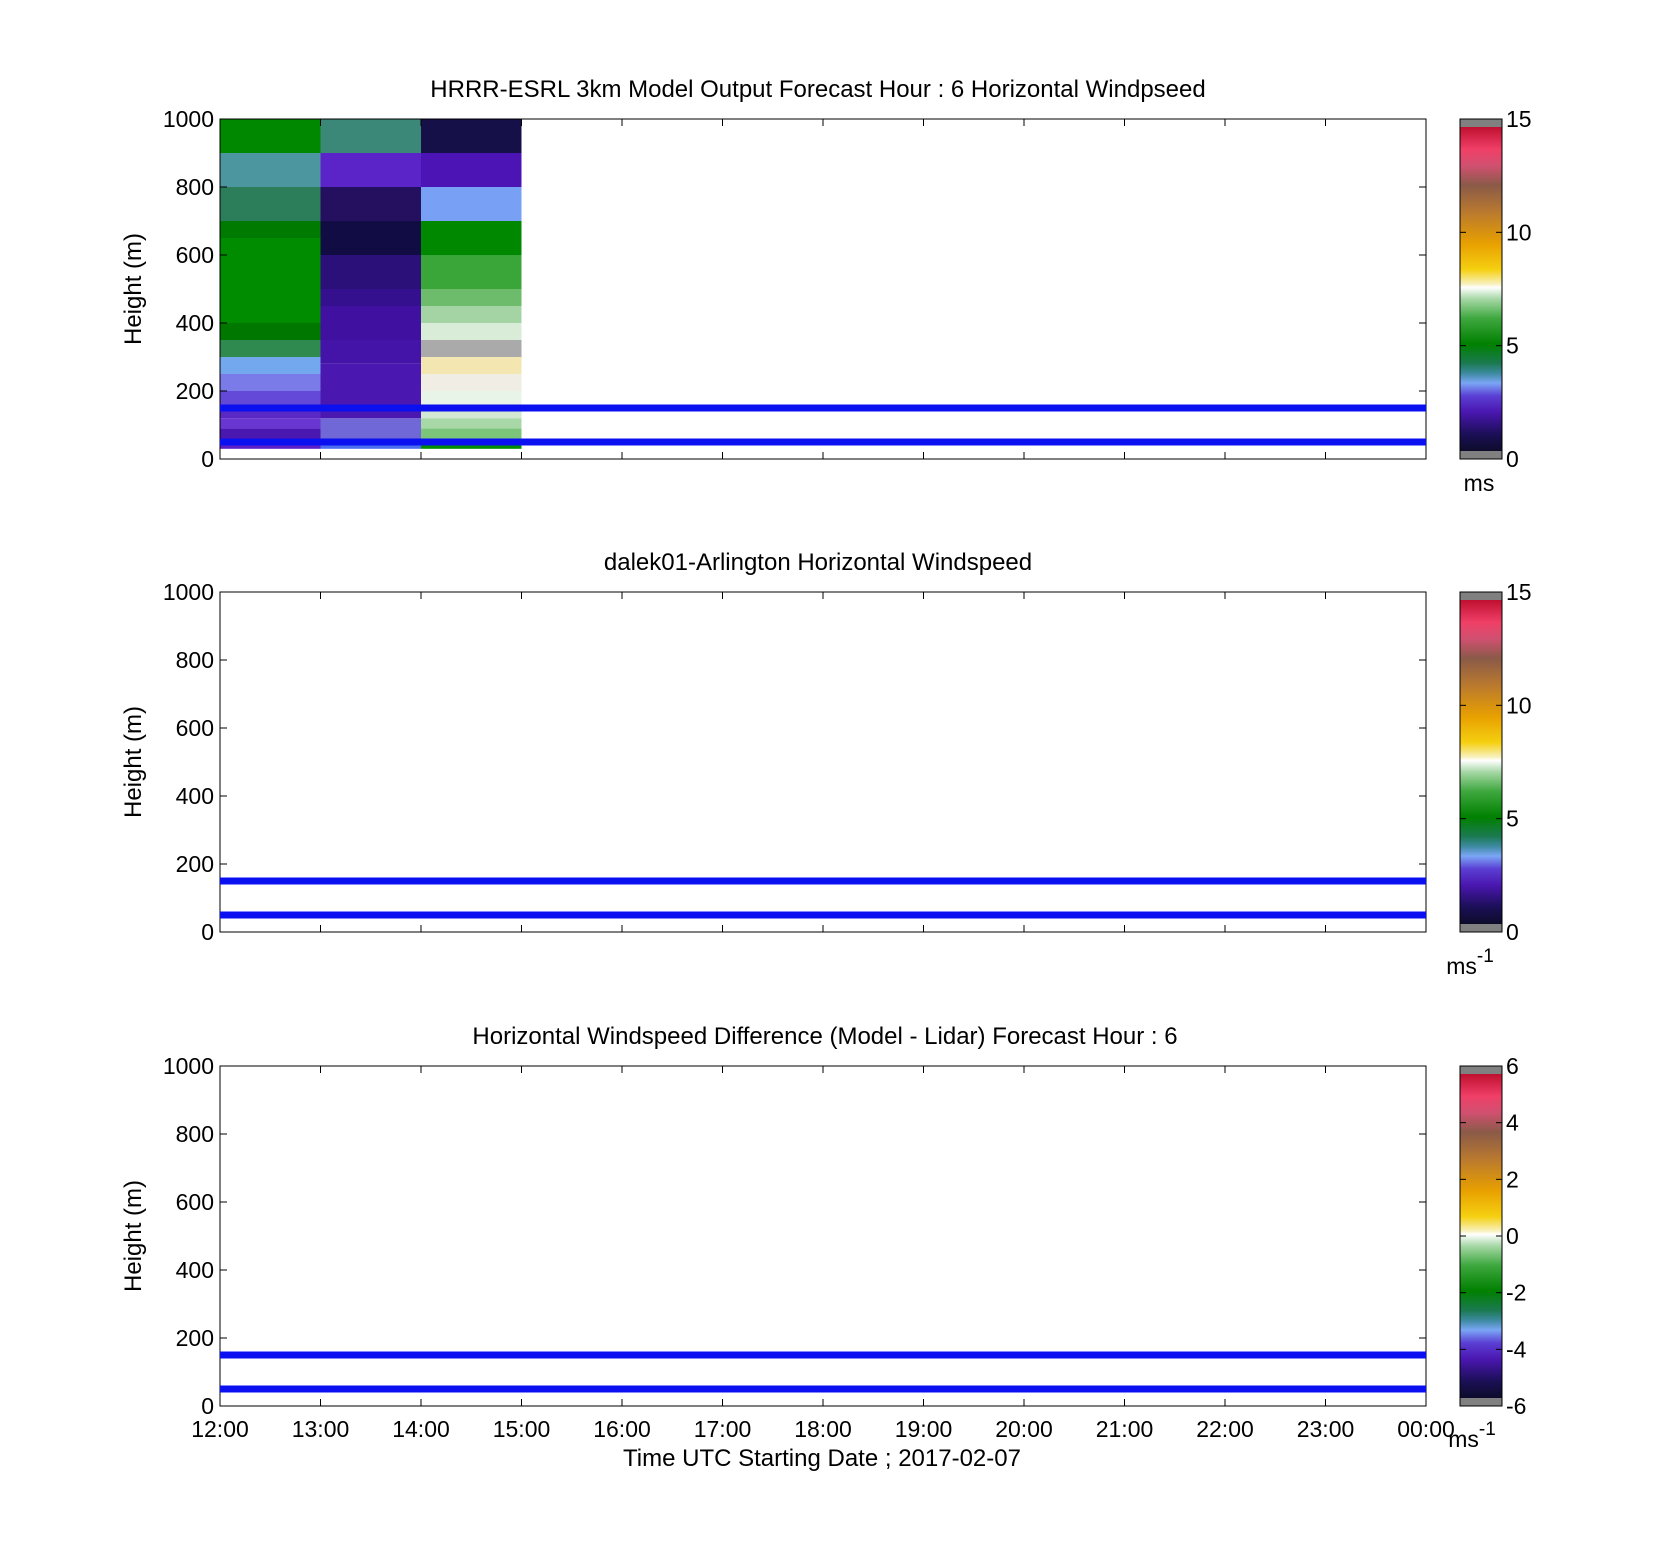 The width and height of the screenshot is (1680, 1561). Describe the element at coordinates (818, 562) in the screenshot. I see `panel-title-lidar: dalek01-Arlington Horizontal Windspeed` at that location.